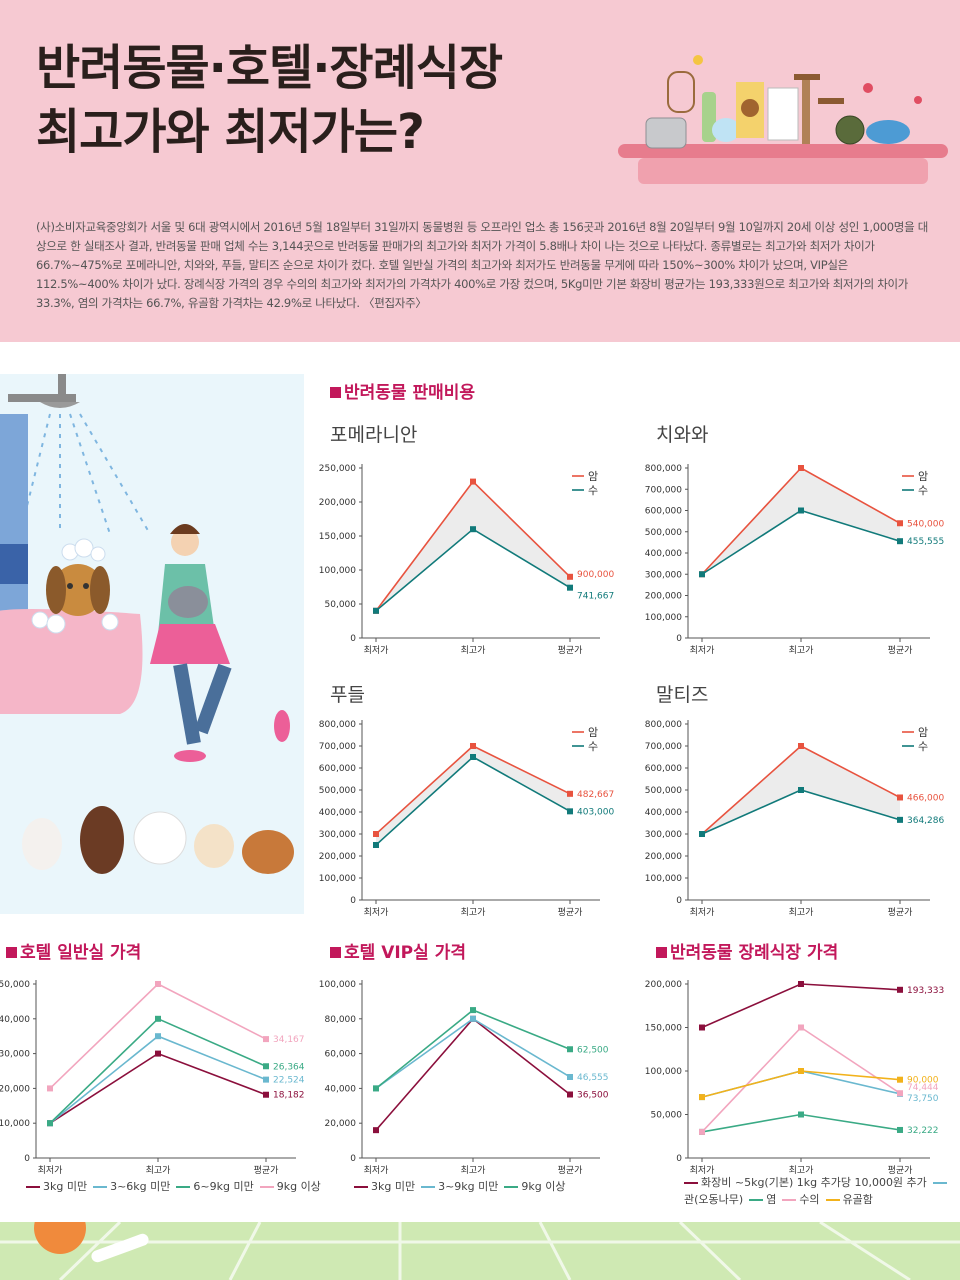 This screenshot has height=1280, width=960. Describe the element at coordinates (923, 1081) in the screenshot. I see `data-label: 90,000` at that location.